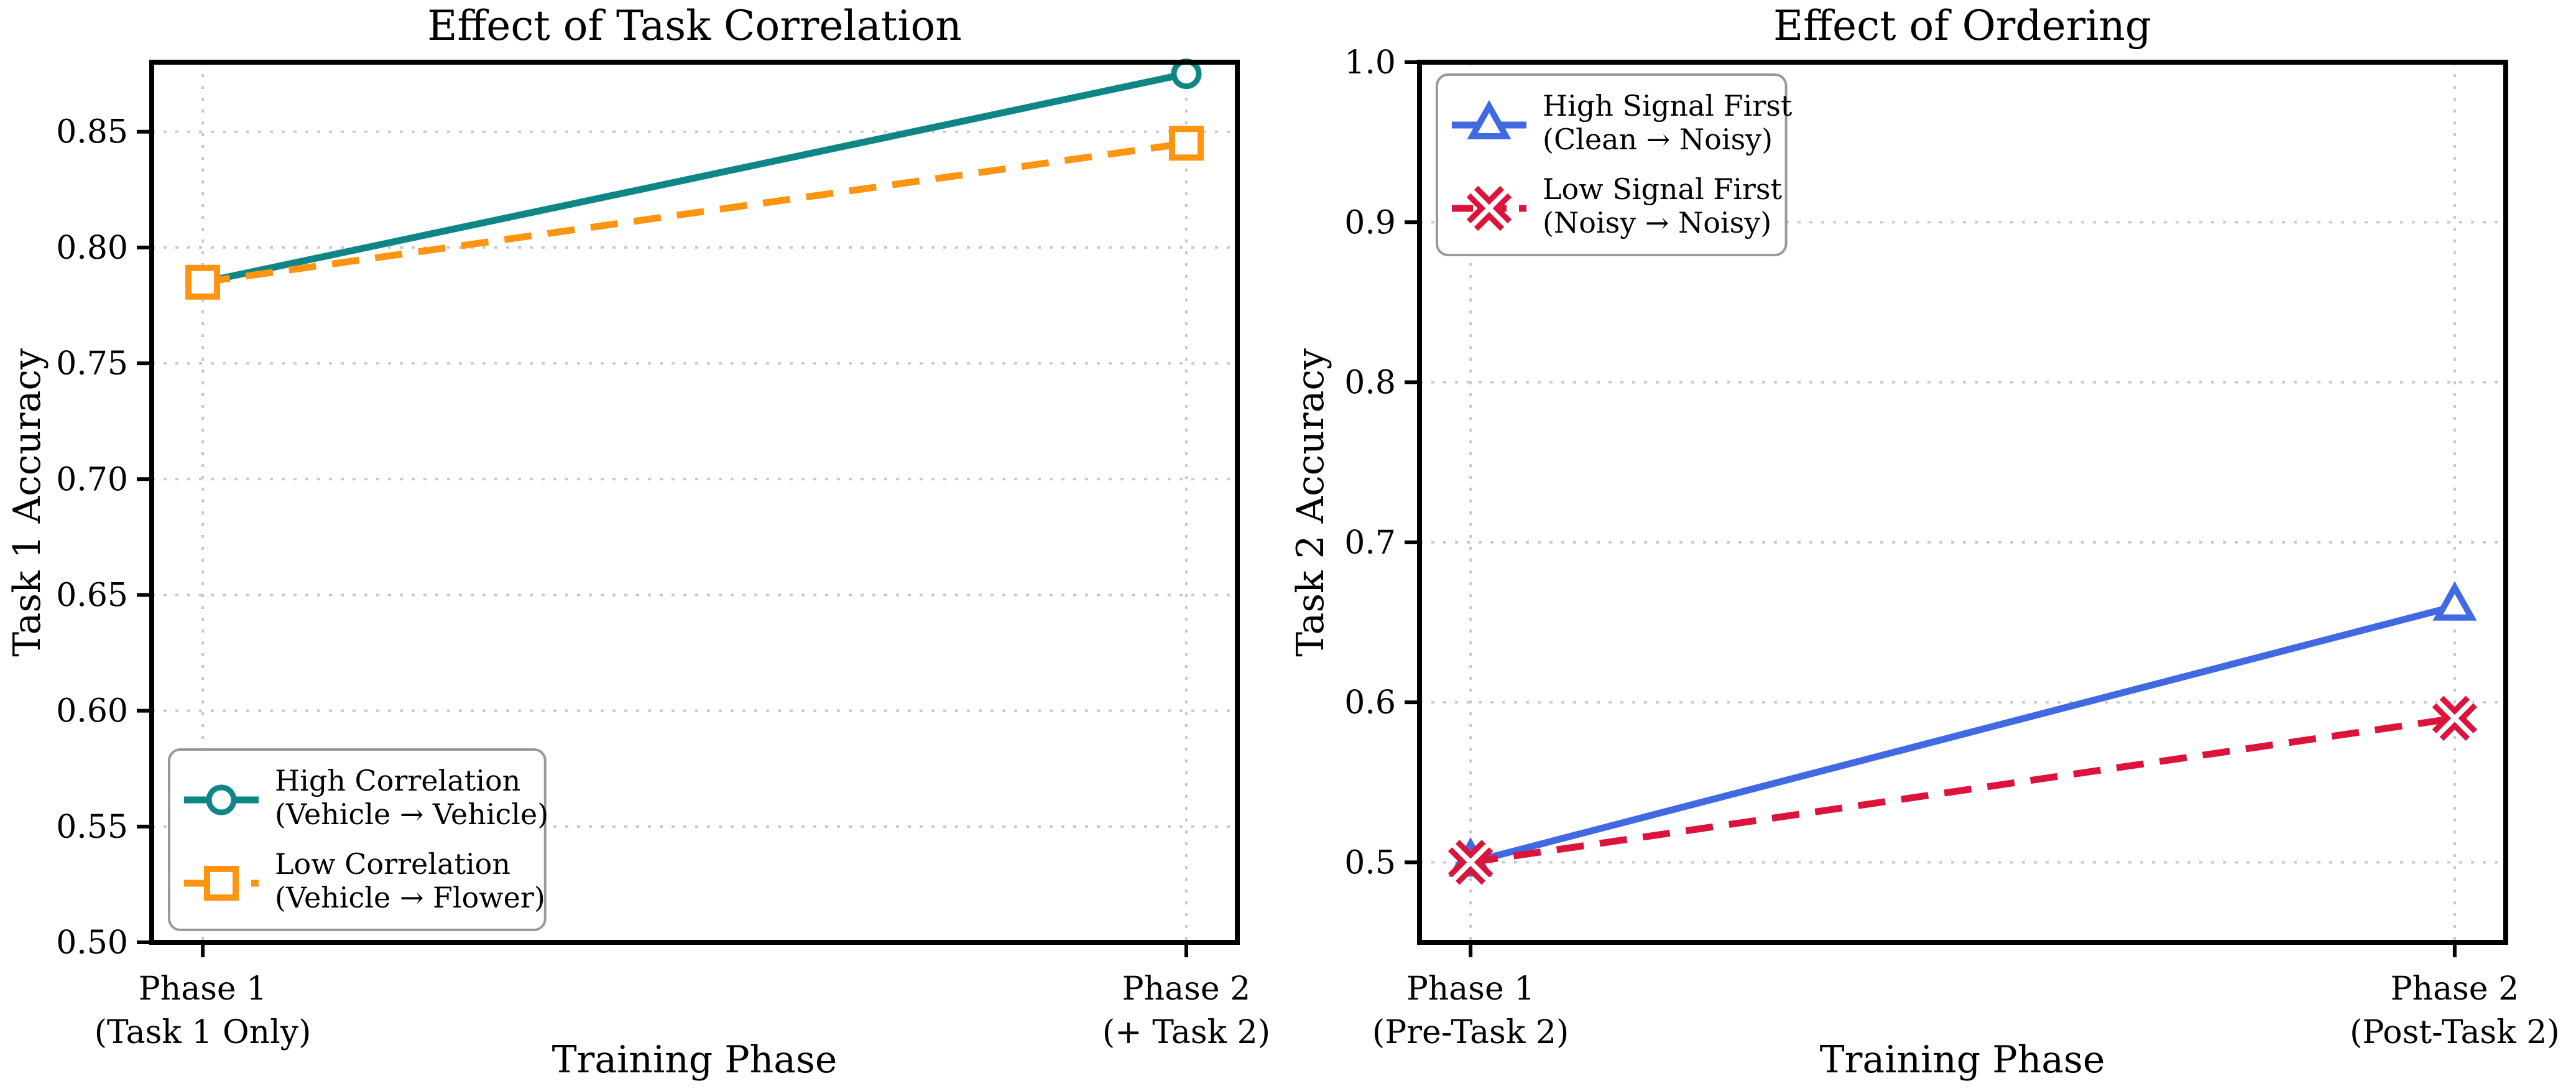  Describe the element at coordinates (411, 797) in the screenshot. I see `legend-label: High Correlation (Vehicle → Vehicle)` at that location.